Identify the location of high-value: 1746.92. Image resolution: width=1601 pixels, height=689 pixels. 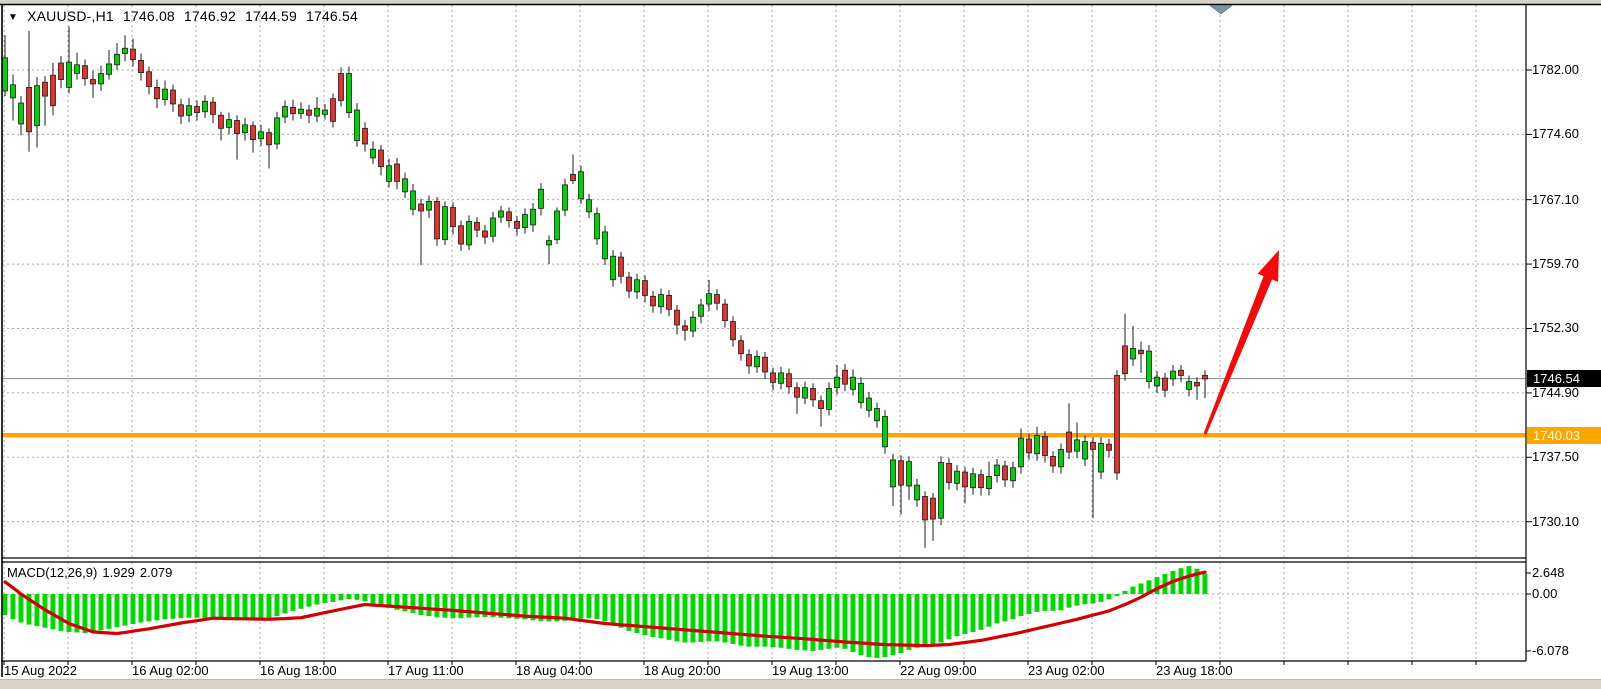
(209, 16).